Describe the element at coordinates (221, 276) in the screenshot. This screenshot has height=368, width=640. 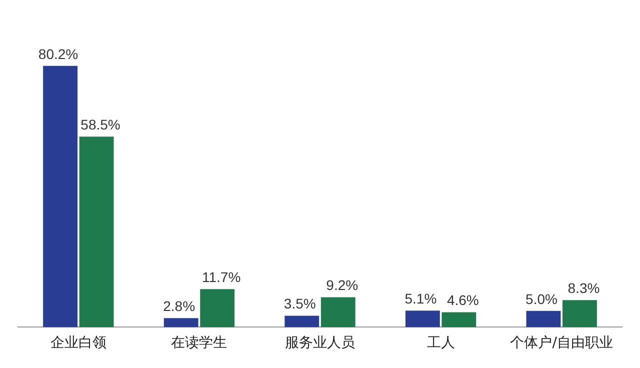
I see `data-label: 11.7%` at that location.